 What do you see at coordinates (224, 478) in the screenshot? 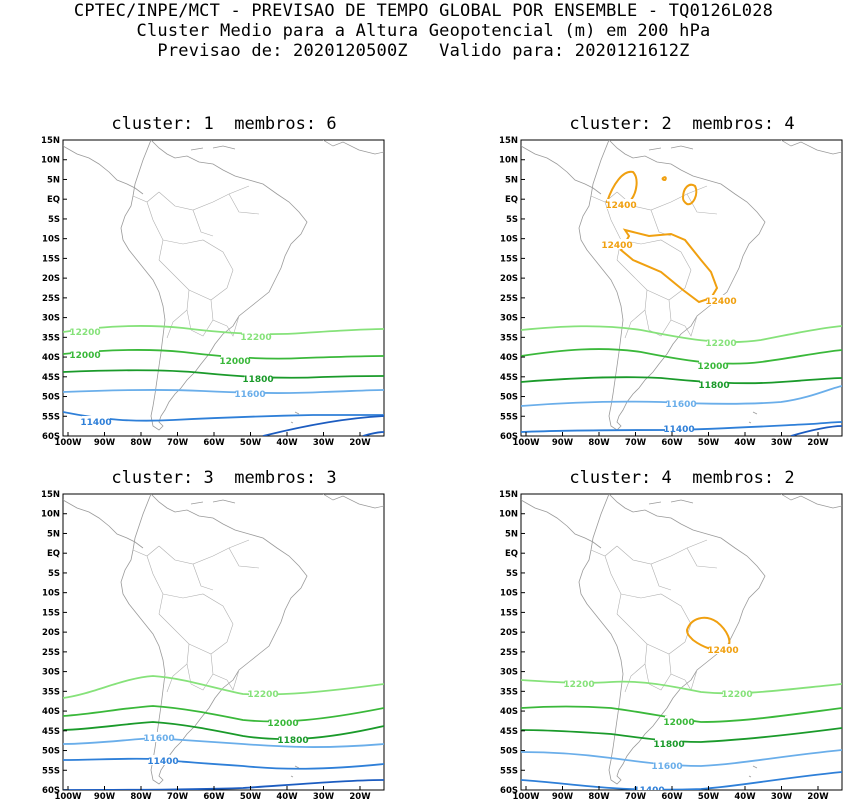
I see `panel-3-title: cluster: 3 membros: 3` at bounding box center [224, 478].